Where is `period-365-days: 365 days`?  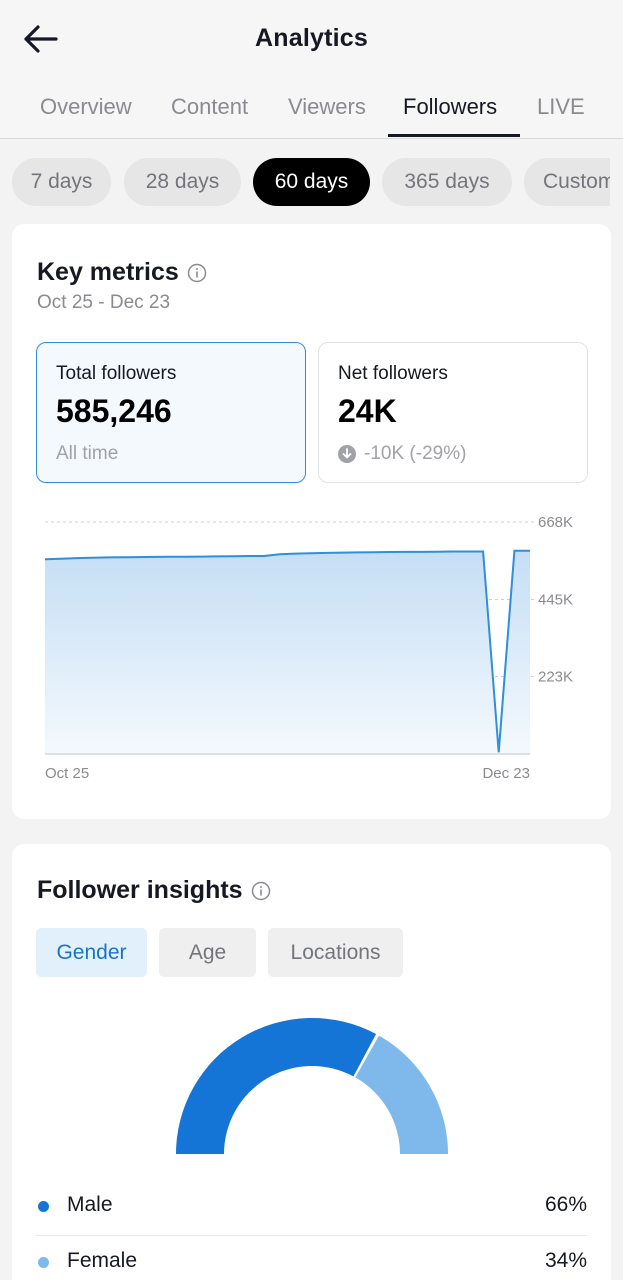
period-365-days: 365 days is located at coordinates (447, 182).